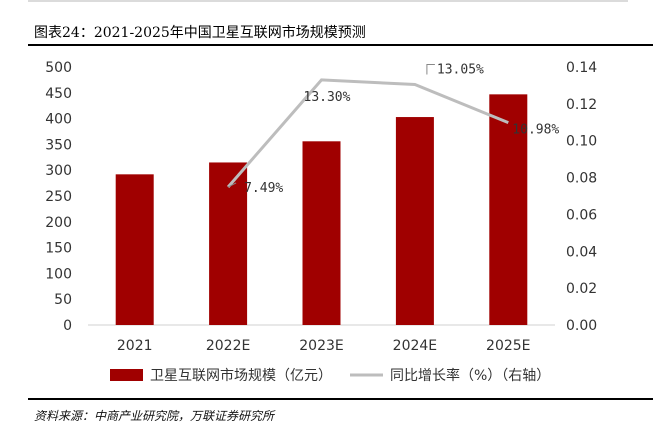 The height and width of the screenshot is (437, 659). Describe the element at coordinates (415, 346) in the screenshot. I see `x-tick-label: 2024E` at that location.